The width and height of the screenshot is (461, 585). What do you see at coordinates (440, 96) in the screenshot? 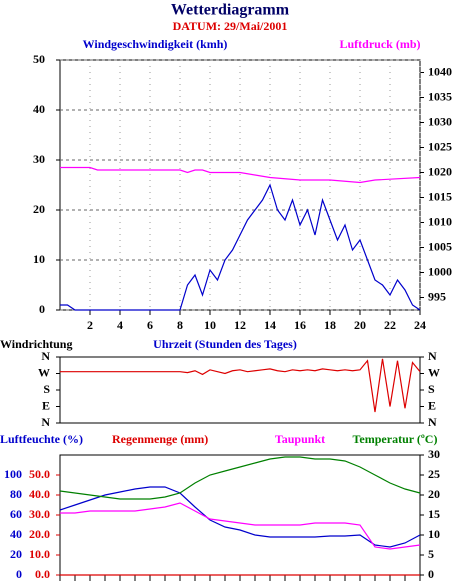
I see `y2-tick-label: 1035` at bounding box center [440, 96].